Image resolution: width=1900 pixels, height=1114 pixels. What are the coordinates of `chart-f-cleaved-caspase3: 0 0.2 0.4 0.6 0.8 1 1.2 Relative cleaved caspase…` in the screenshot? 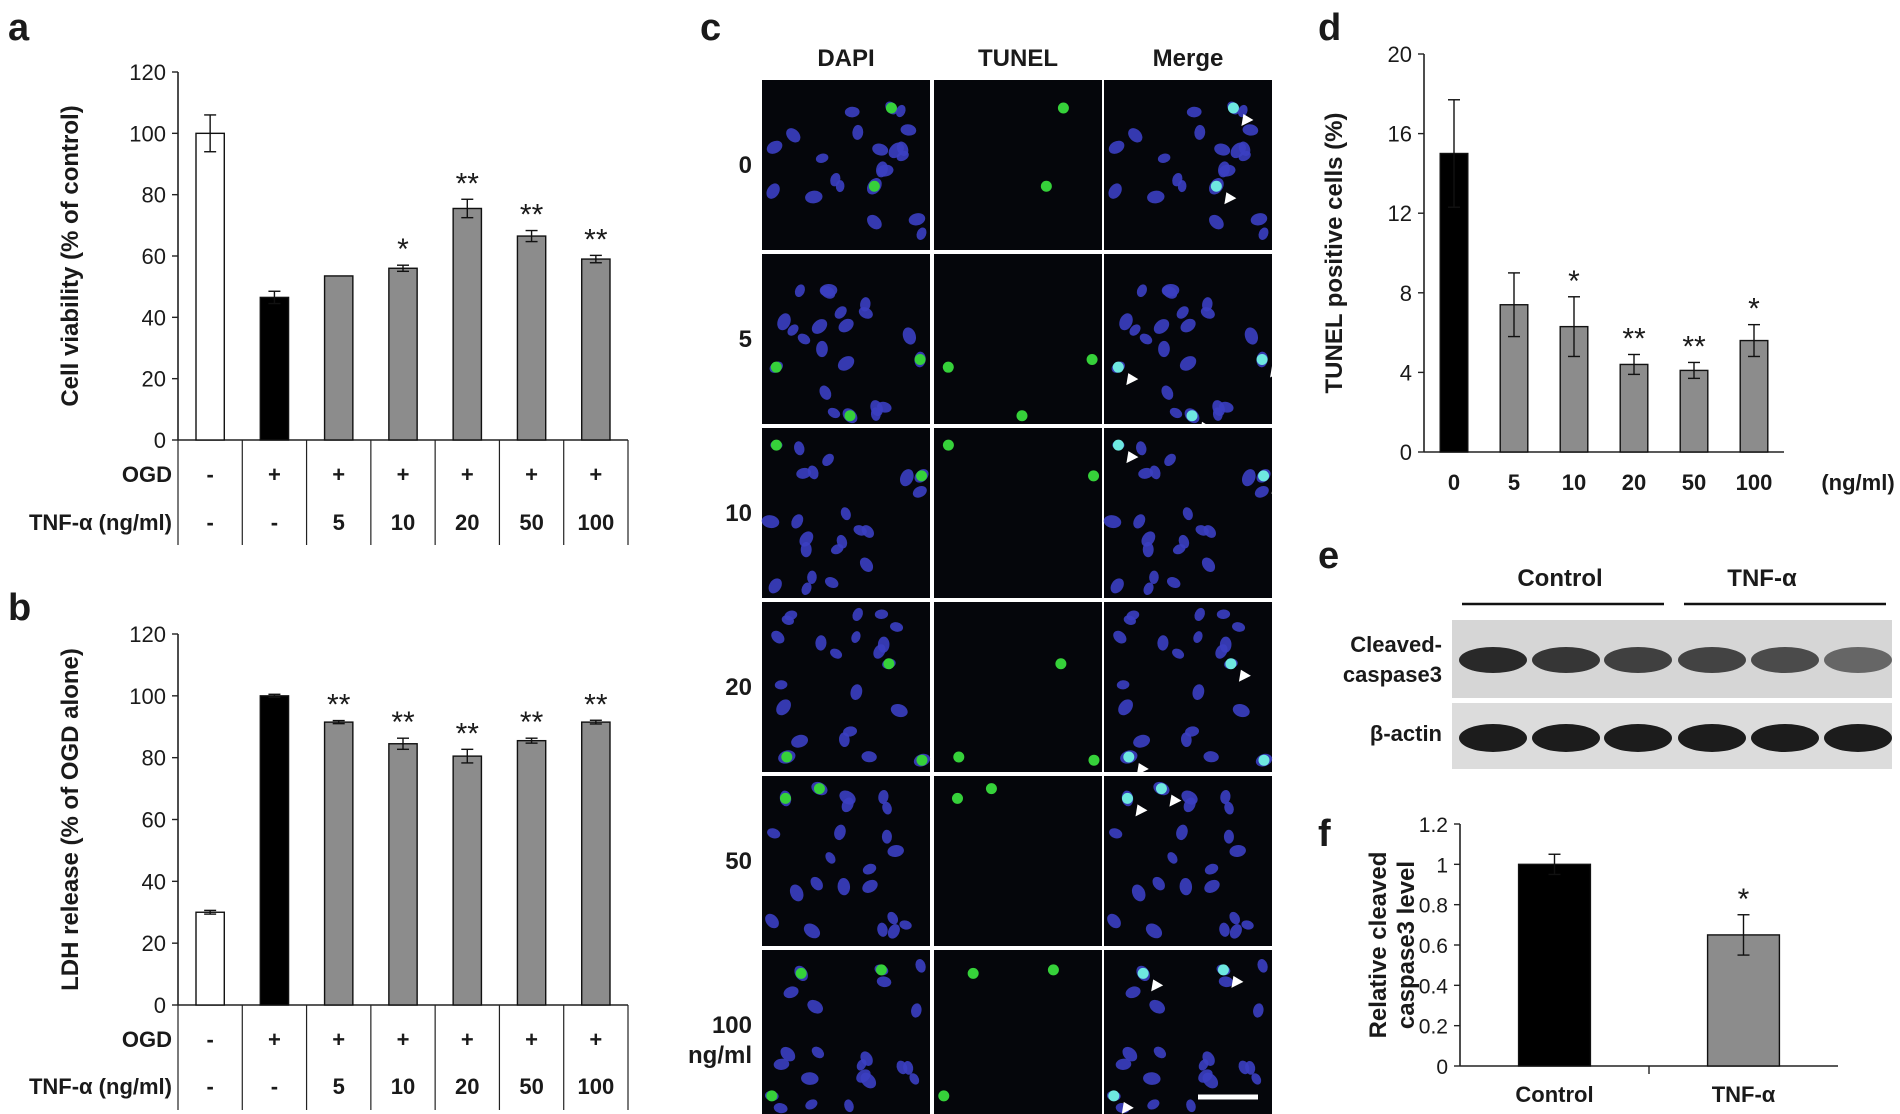 It's located at (1601, 960).